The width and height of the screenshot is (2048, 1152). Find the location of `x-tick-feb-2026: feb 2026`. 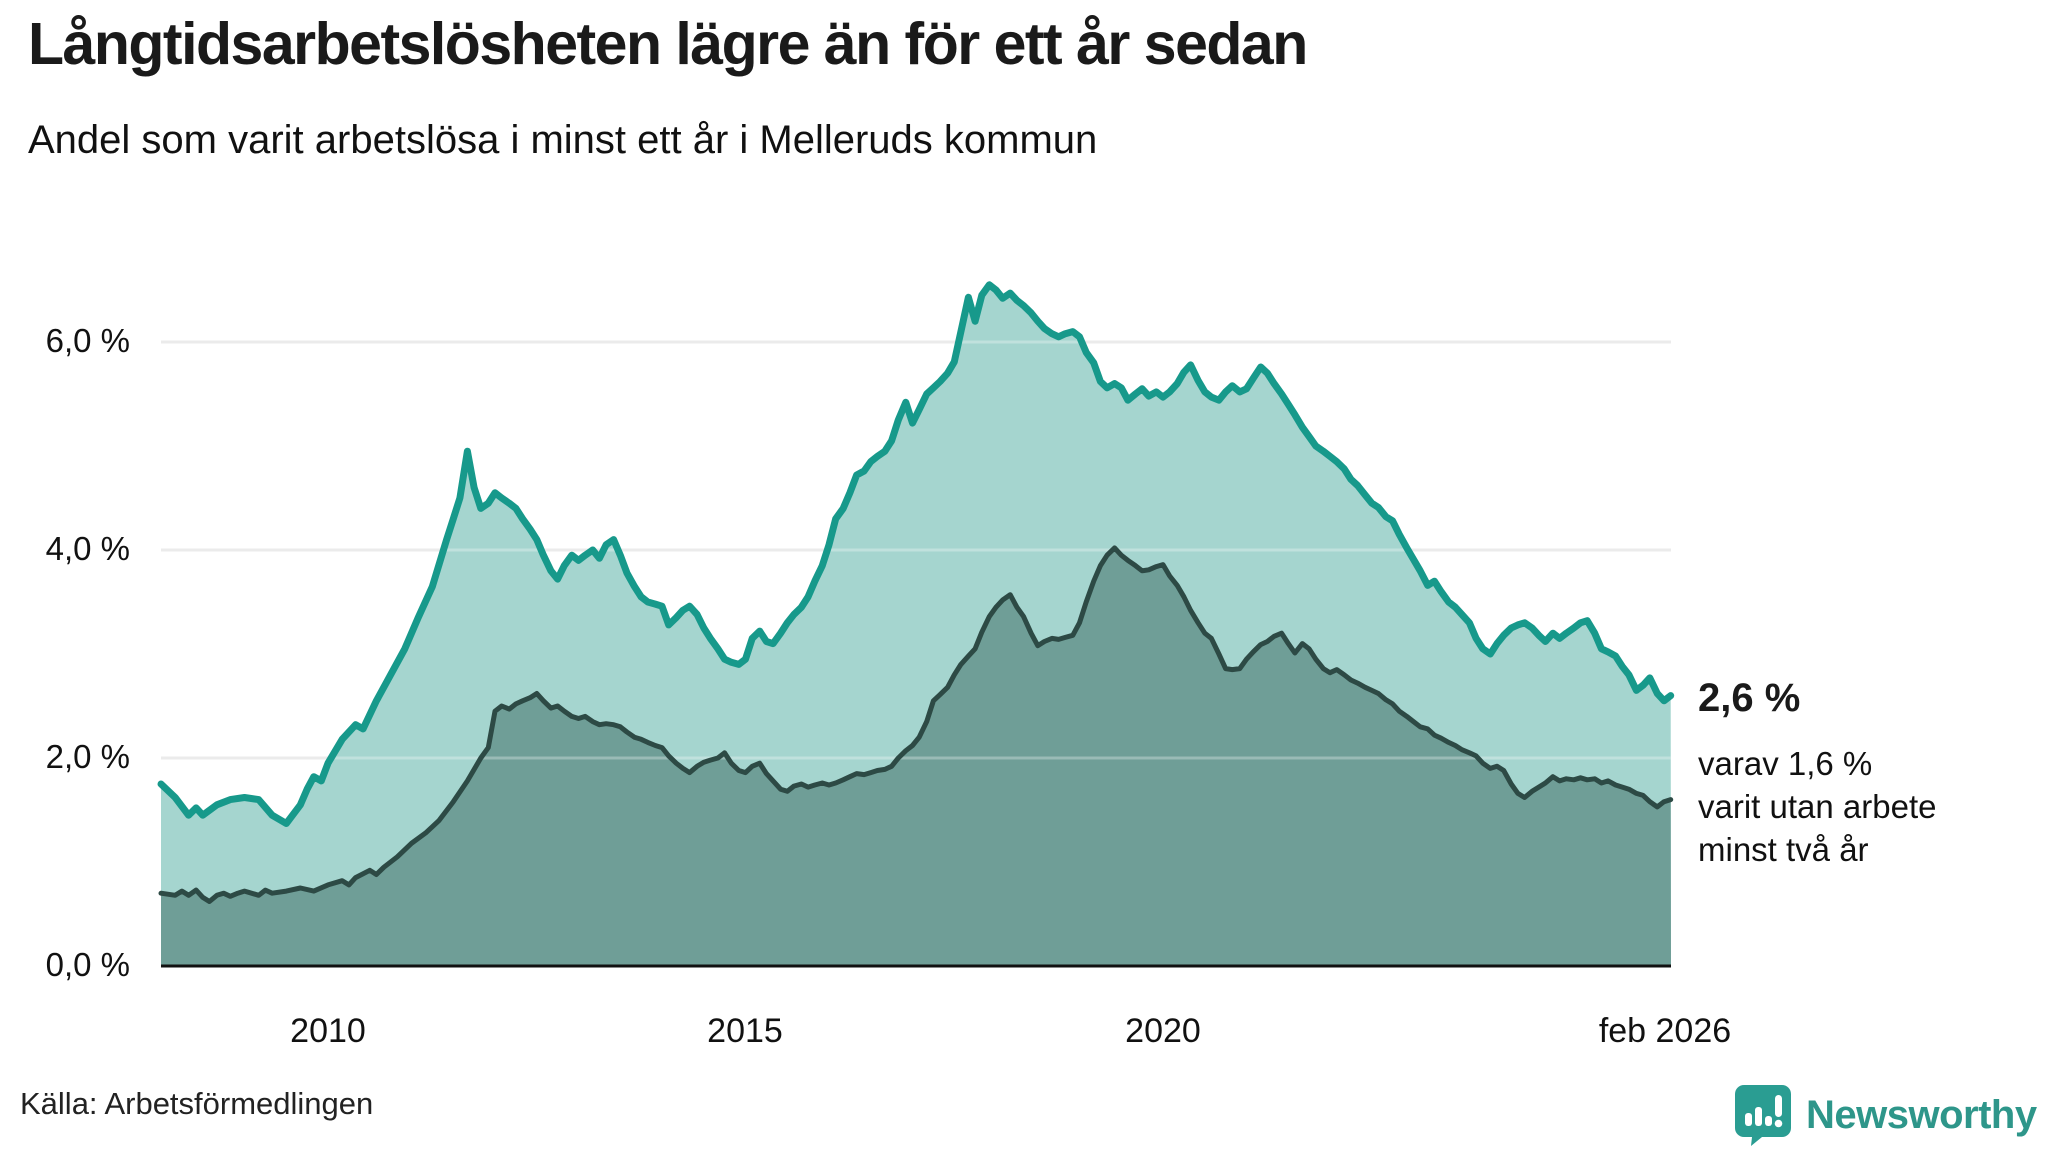

x-tick-feb-2026: feb 2026 is located at coordinates (1665, 1031).